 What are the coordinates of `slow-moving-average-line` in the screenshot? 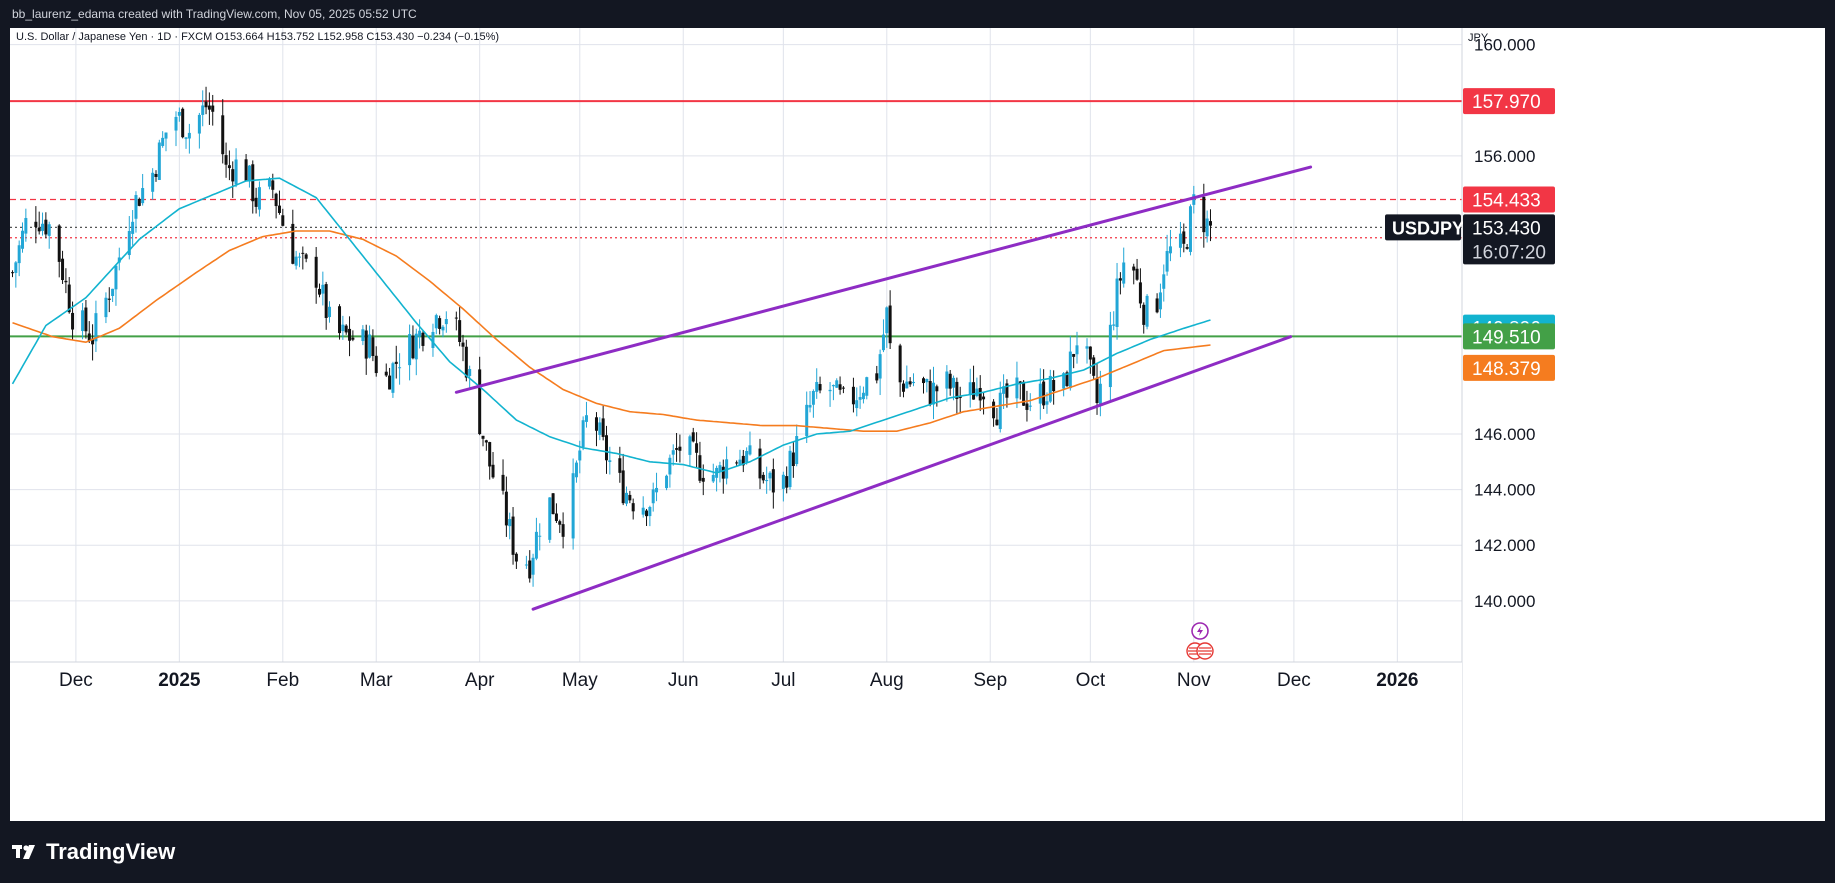 It's located at (611, 331).